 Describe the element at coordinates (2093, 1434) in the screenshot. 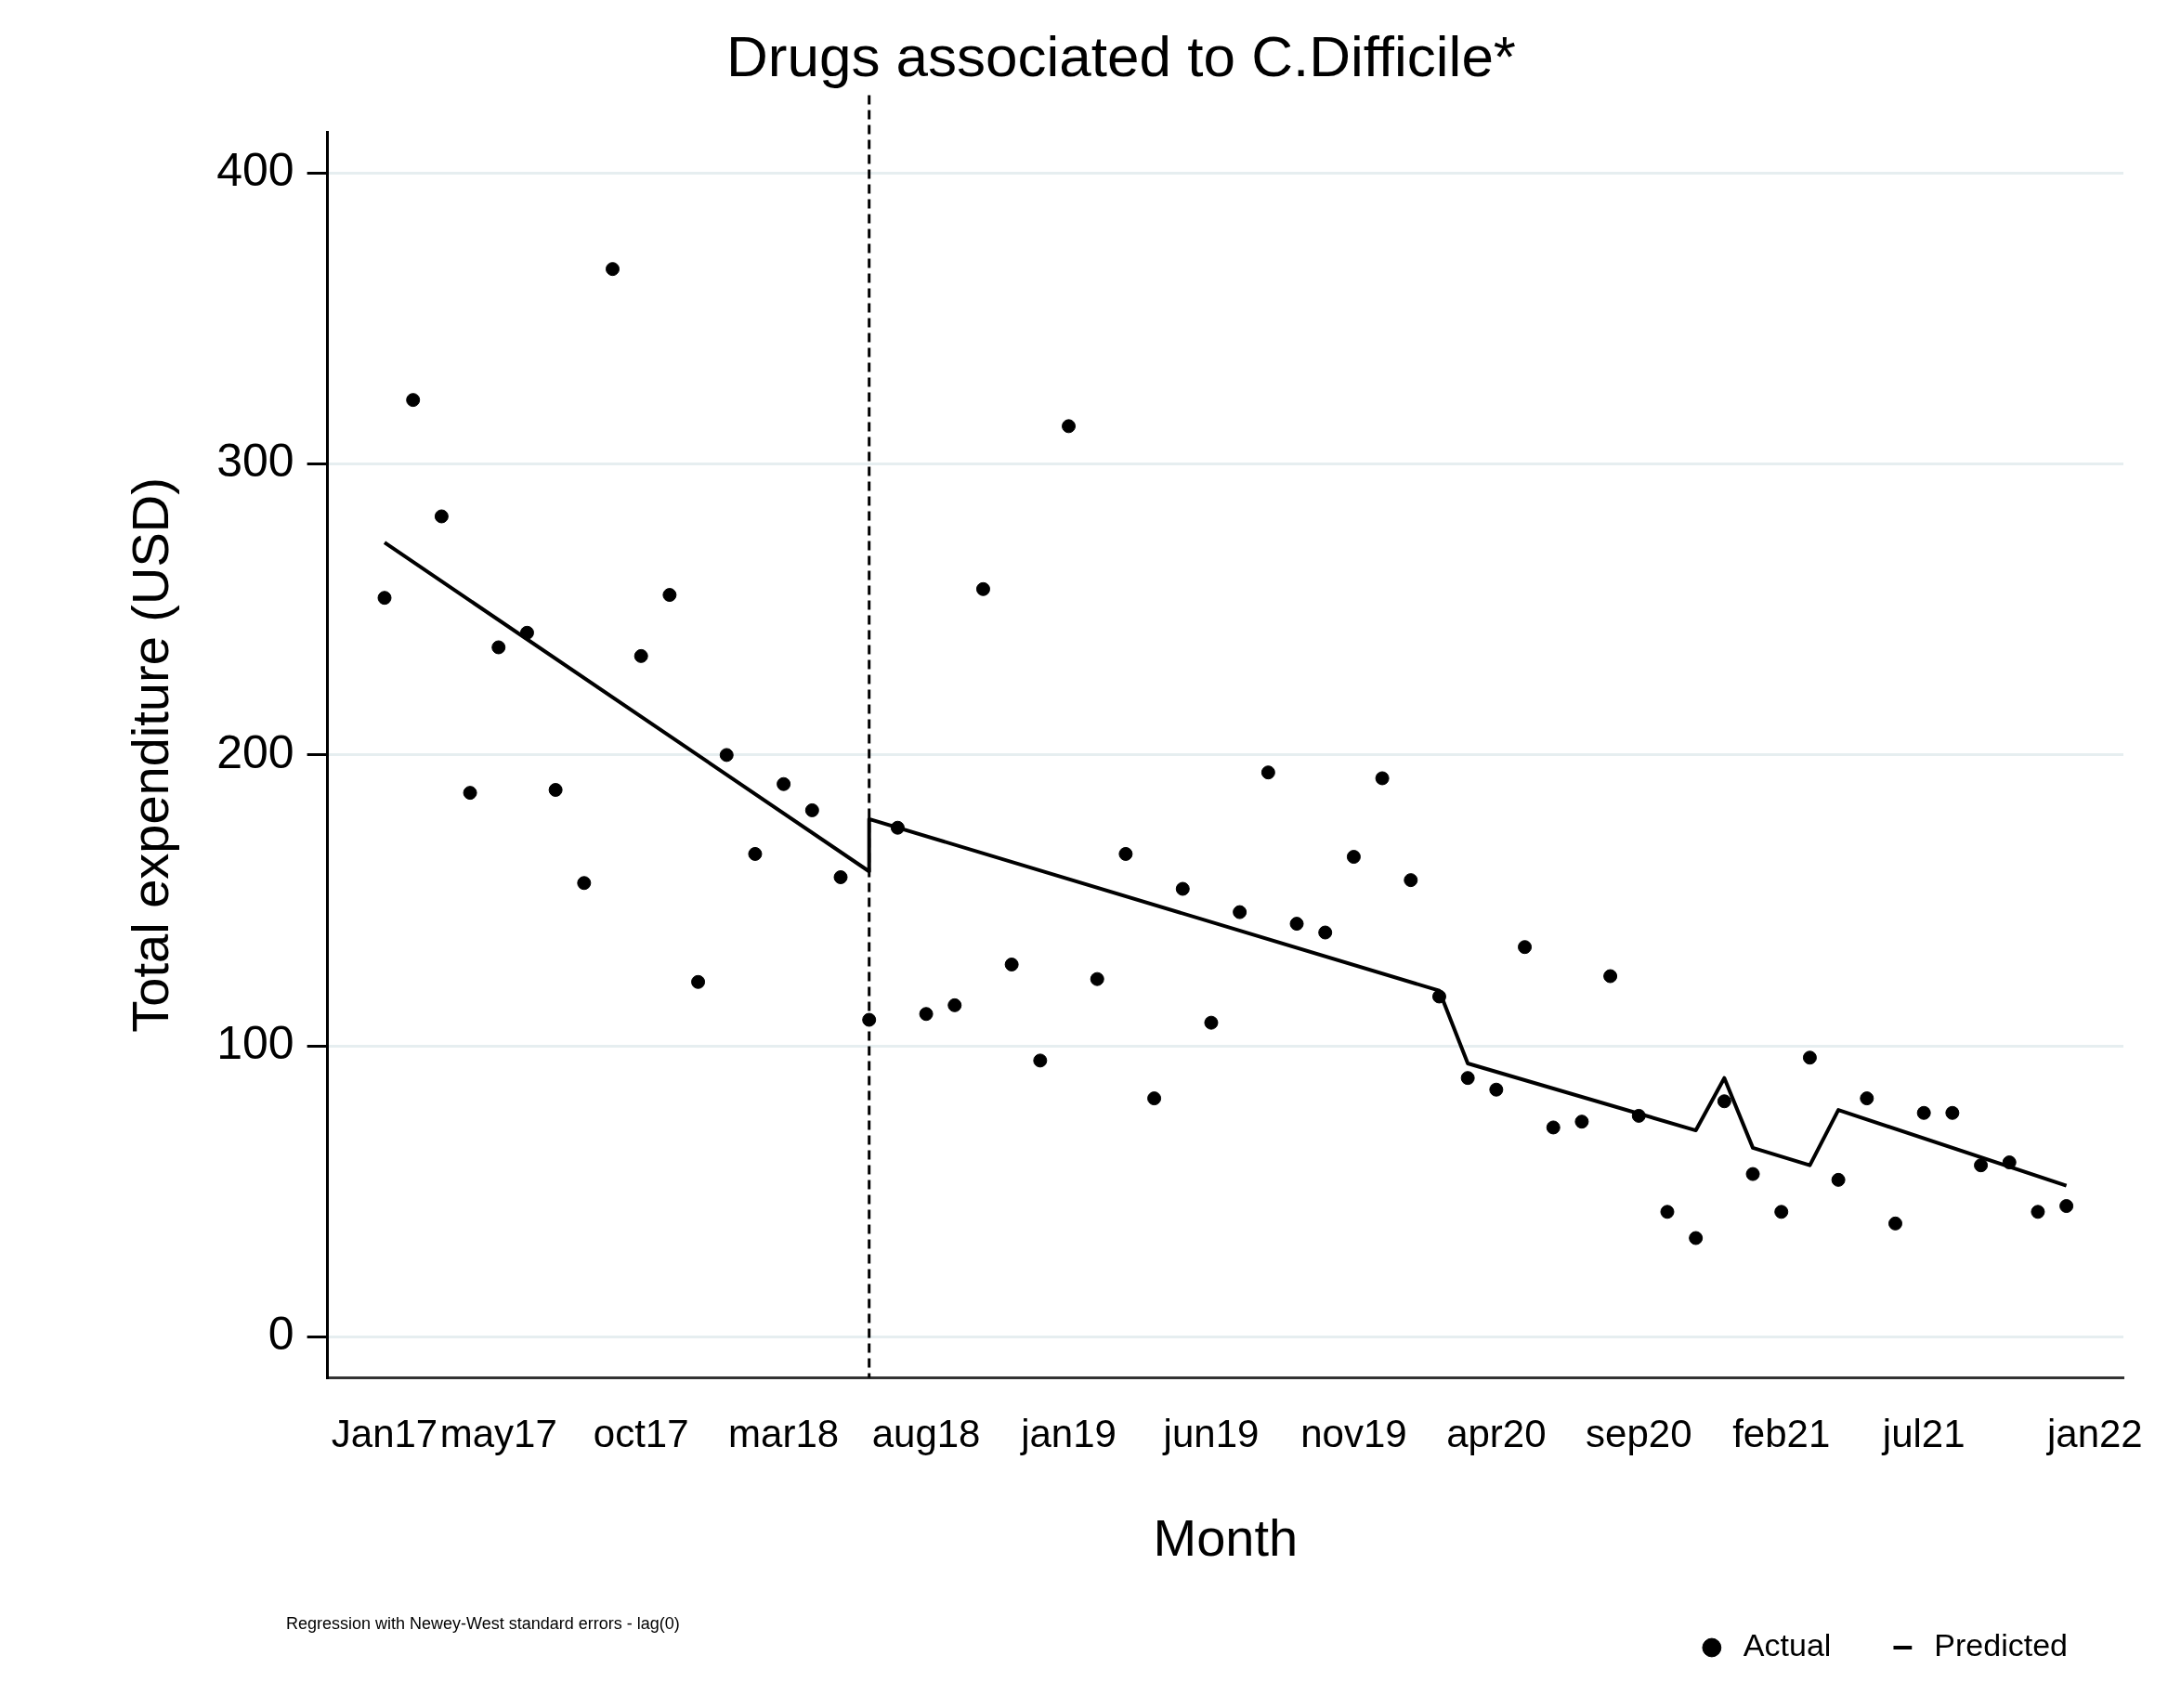

I see `x-tick-label: jan22` at that location.